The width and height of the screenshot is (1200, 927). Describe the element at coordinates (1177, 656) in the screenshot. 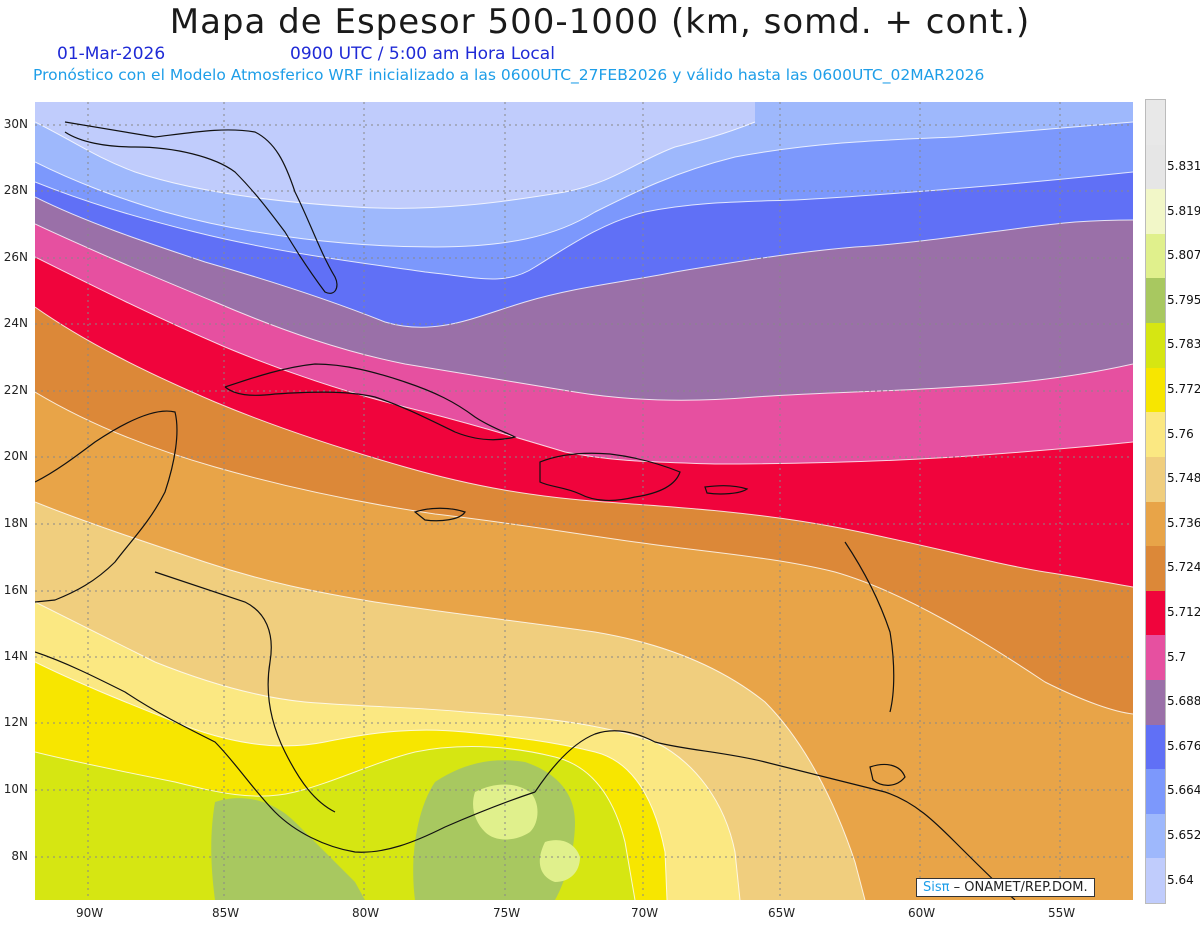

I see `colorbar-label: 5.7` at that location.